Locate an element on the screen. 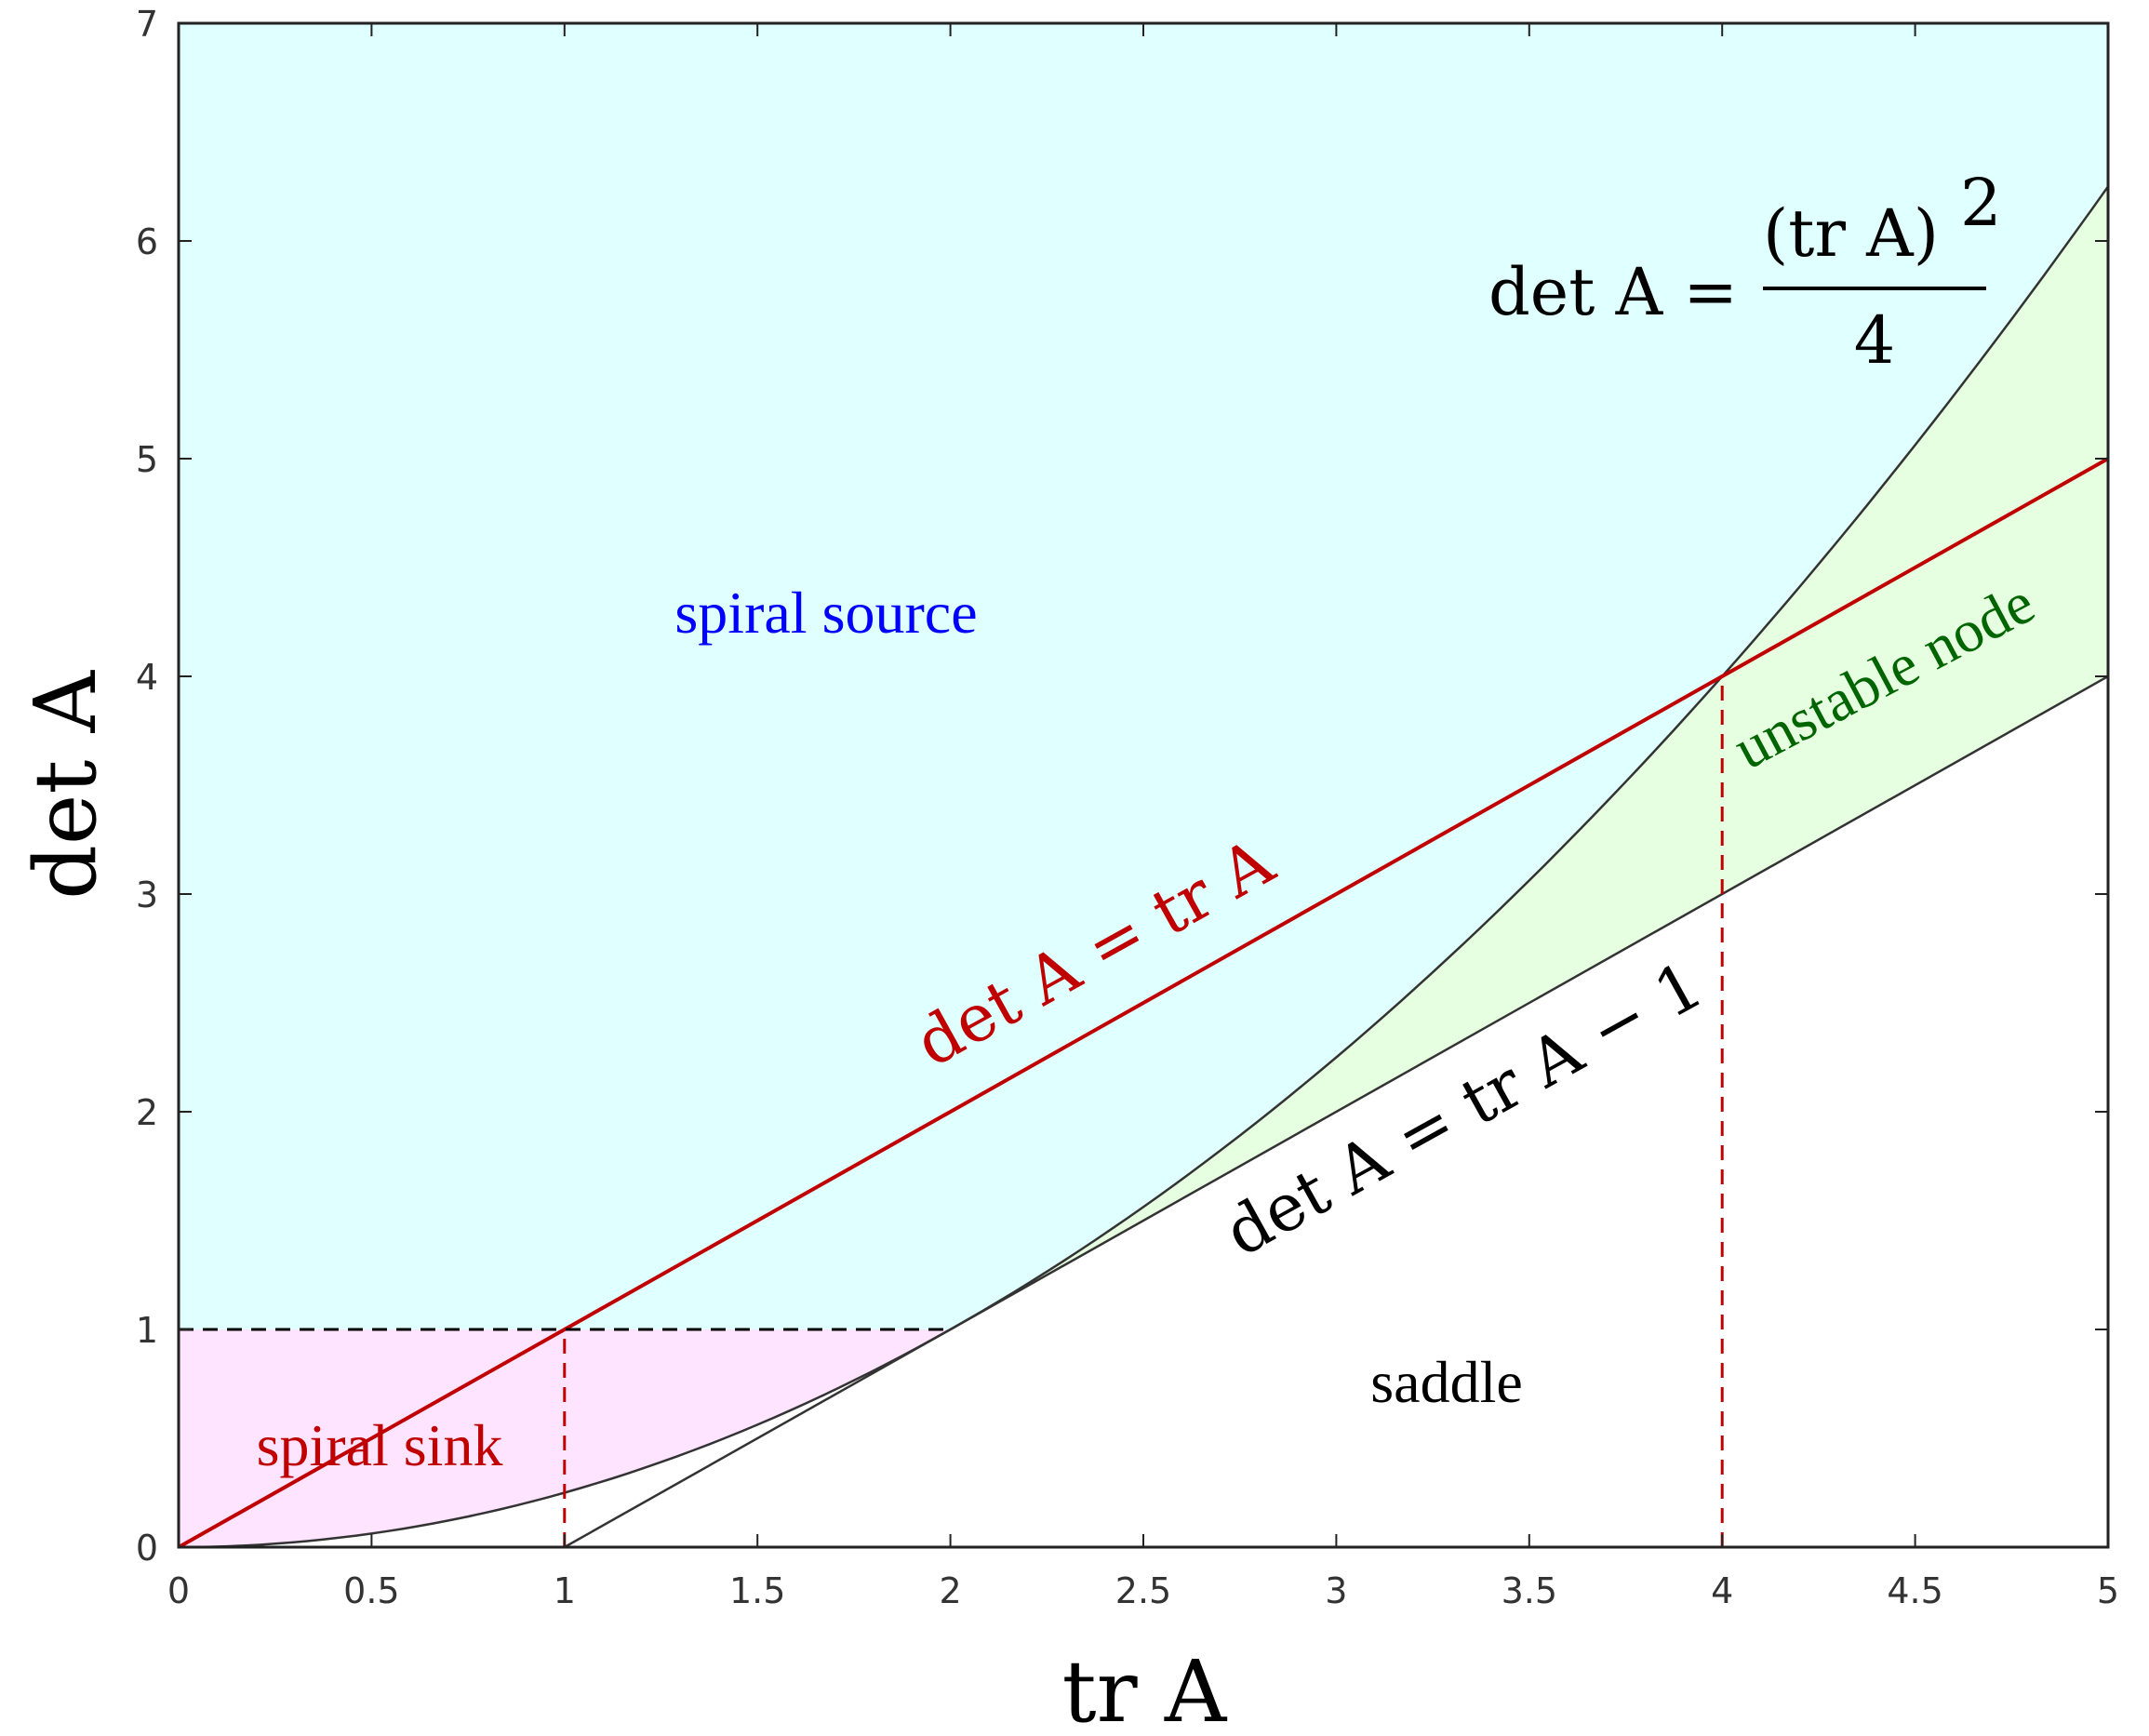  y-tick-label: 6 is located at coordinates (147, 242).